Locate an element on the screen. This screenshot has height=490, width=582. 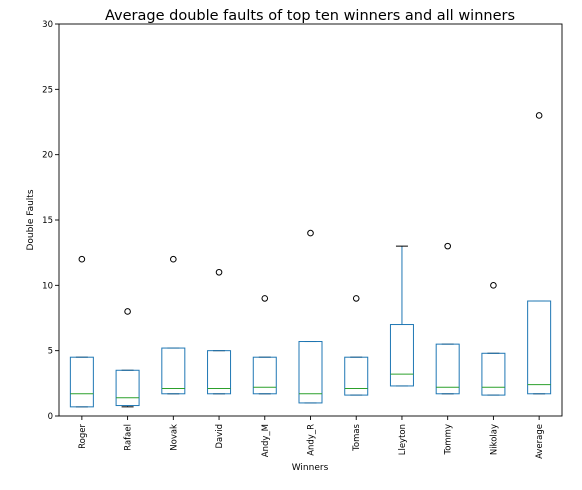
x-tick-label: Average is located at coordinates (540, 441).